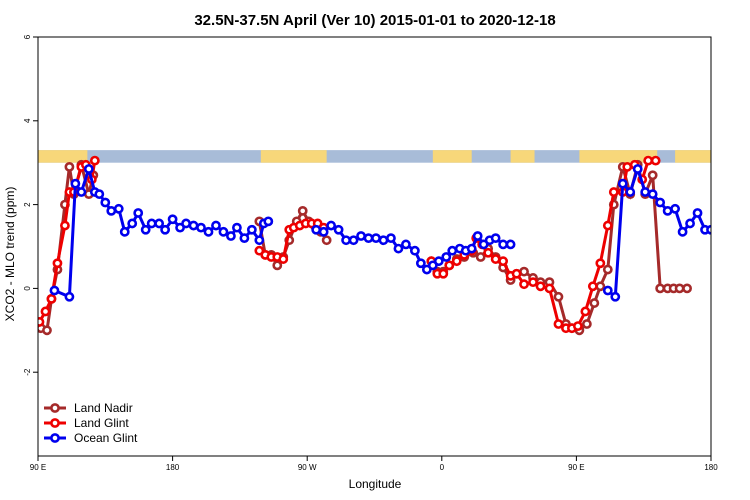  Describe the element at coordinates (27, 288) in the screenshot. I see `y-tick-label: 0` at that location.